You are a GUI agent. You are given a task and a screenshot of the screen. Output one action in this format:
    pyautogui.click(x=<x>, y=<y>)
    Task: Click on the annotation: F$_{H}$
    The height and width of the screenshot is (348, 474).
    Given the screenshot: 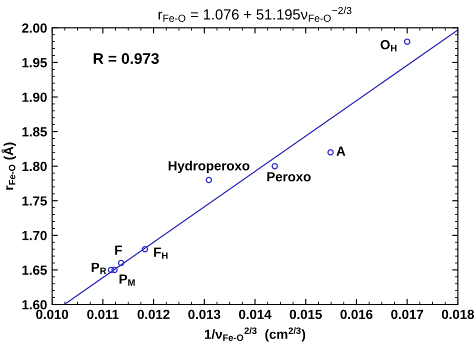 What is the action you would take?
    pyautogui.click(x=161, y=253)
    